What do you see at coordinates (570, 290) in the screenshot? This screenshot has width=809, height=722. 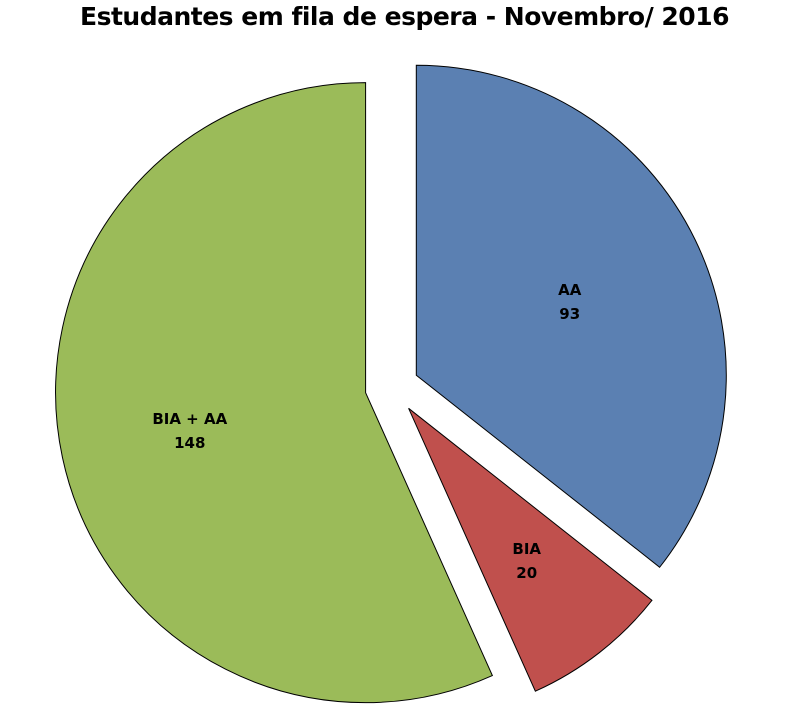 I see `slice-category-label: AA` at bounding box center [570, 290].